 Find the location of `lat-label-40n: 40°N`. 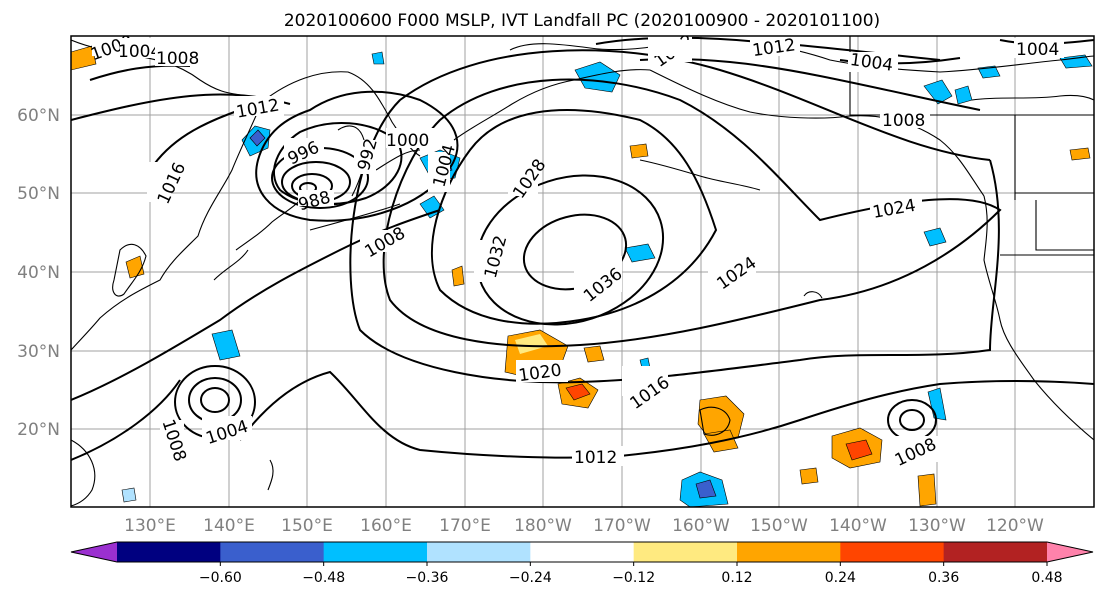

lat-label-40n: 40°N is located at coordinates (38, 273).